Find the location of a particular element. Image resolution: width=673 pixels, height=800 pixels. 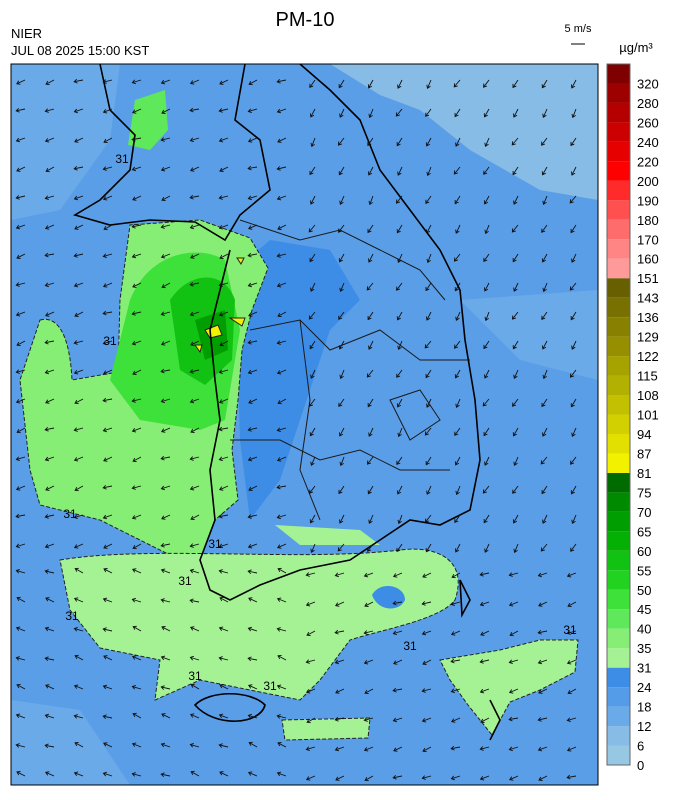

level-label: 280 is located at coordinates (648, 103).